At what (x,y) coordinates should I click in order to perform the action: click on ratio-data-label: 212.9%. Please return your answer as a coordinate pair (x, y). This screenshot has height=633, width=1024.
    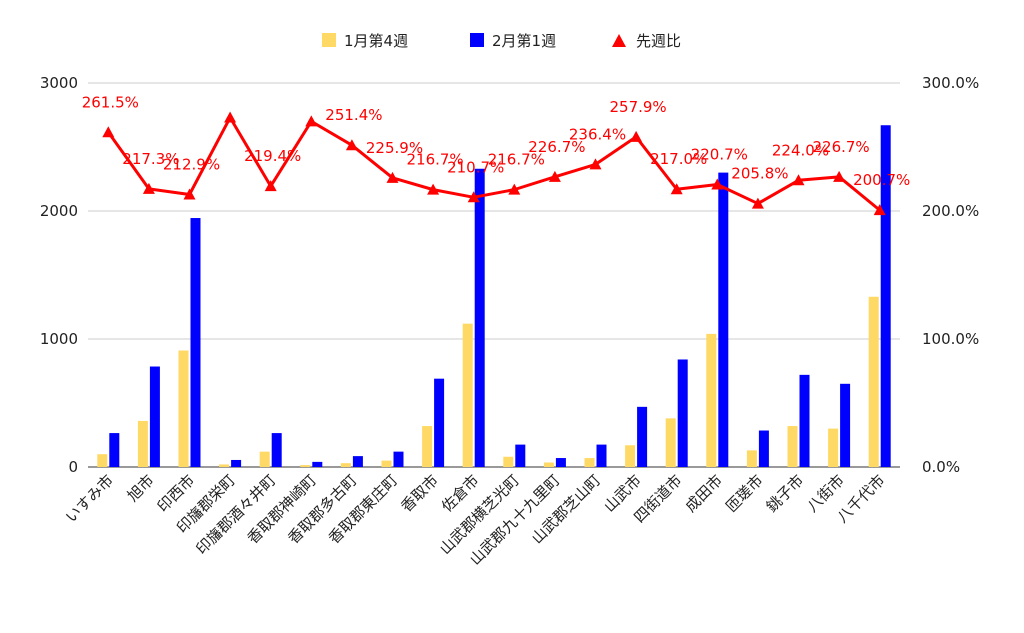
    Looking at the image, I should click on (191, 164).